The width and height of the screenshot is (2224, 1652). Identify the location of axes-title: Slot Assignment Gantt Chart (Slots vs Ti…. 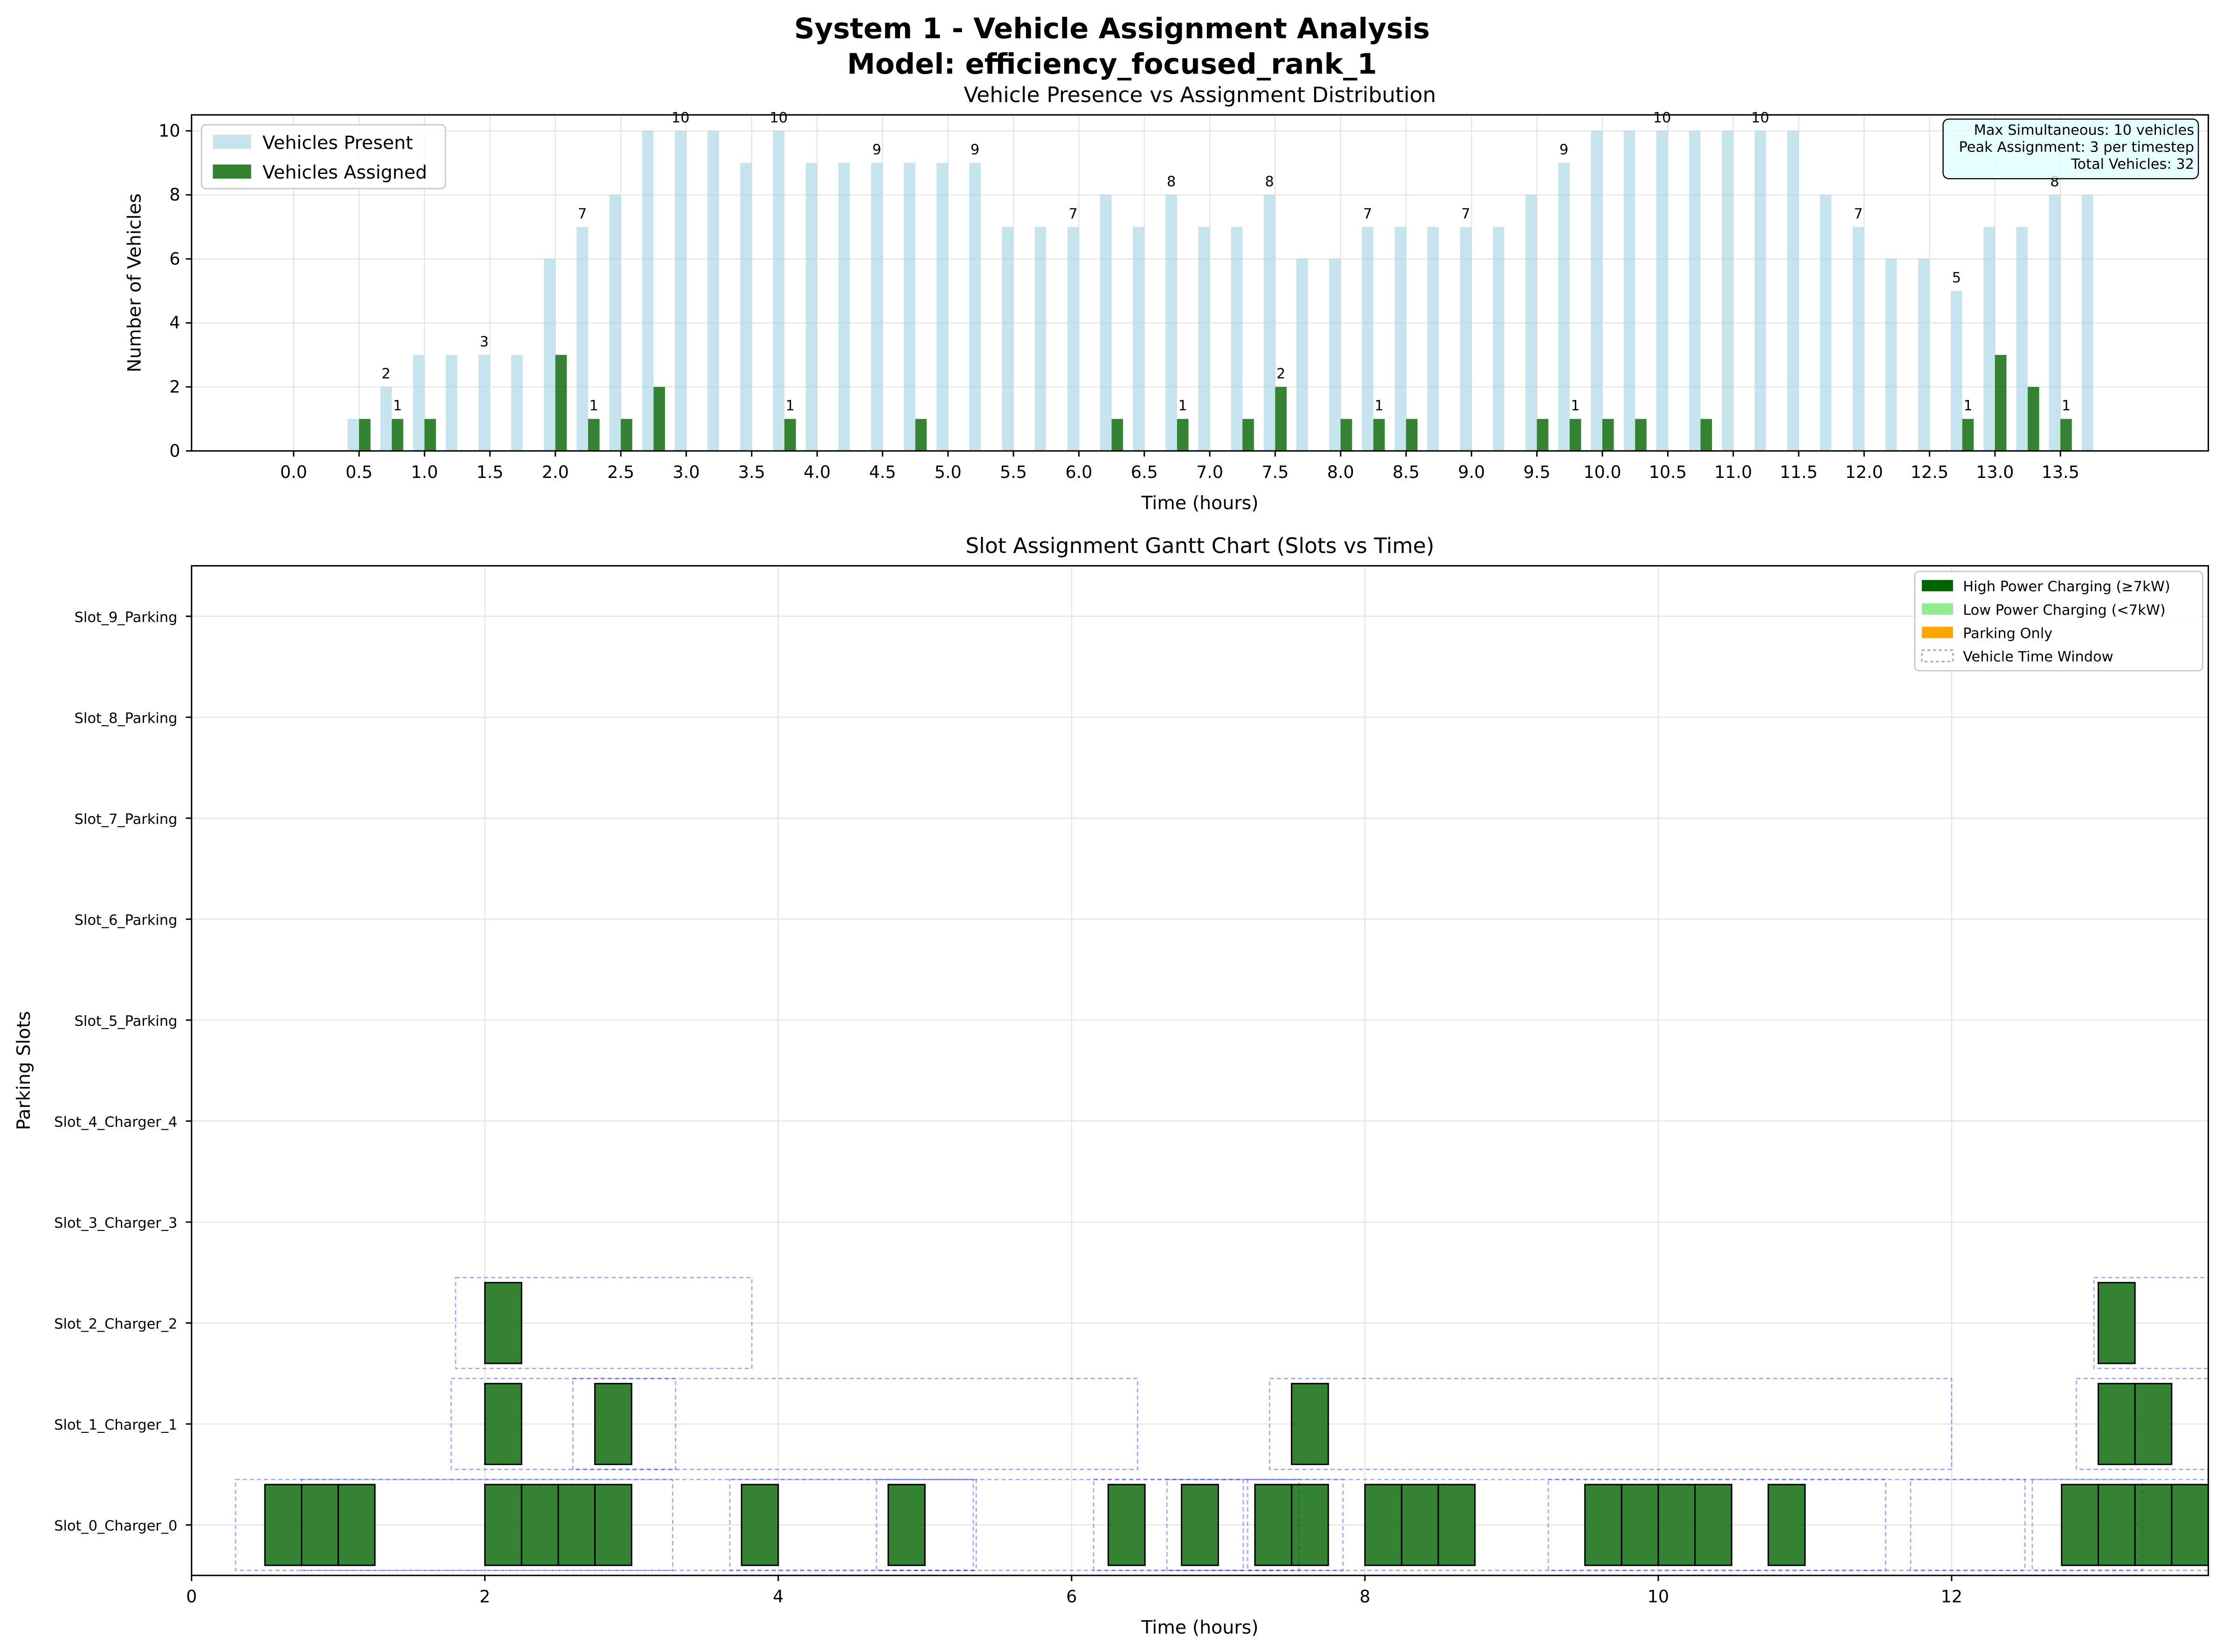
(1199, 545).